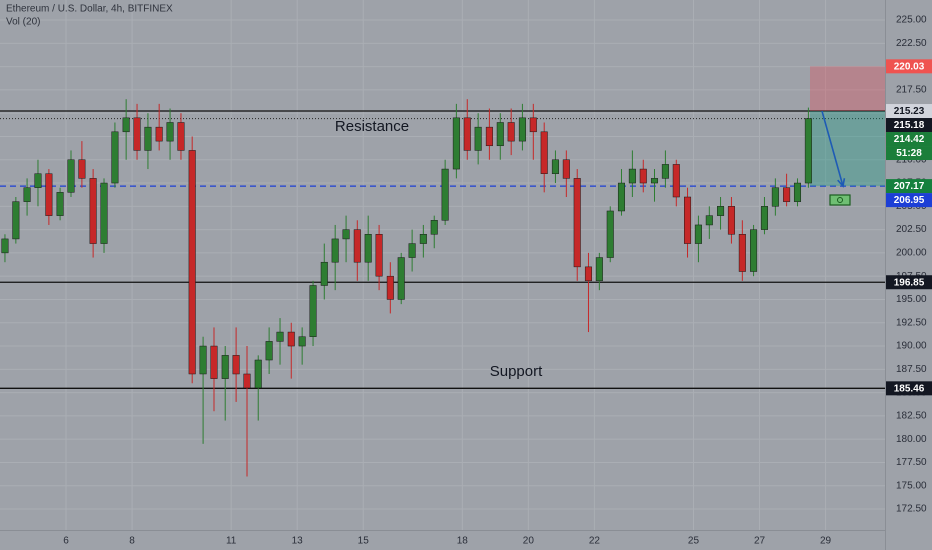 This screenshot has height=550, width=932. What do you see at coordinates (132, 541) in the screenshot?
I see `x-tick-label: 8` at bounding box center [132, 541].